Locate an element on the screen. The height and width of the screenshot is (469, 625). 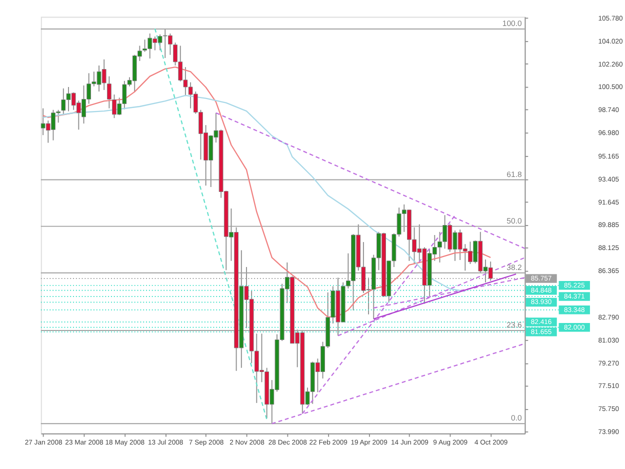
annotation: 61.8 is located at coordinates (514, 174).